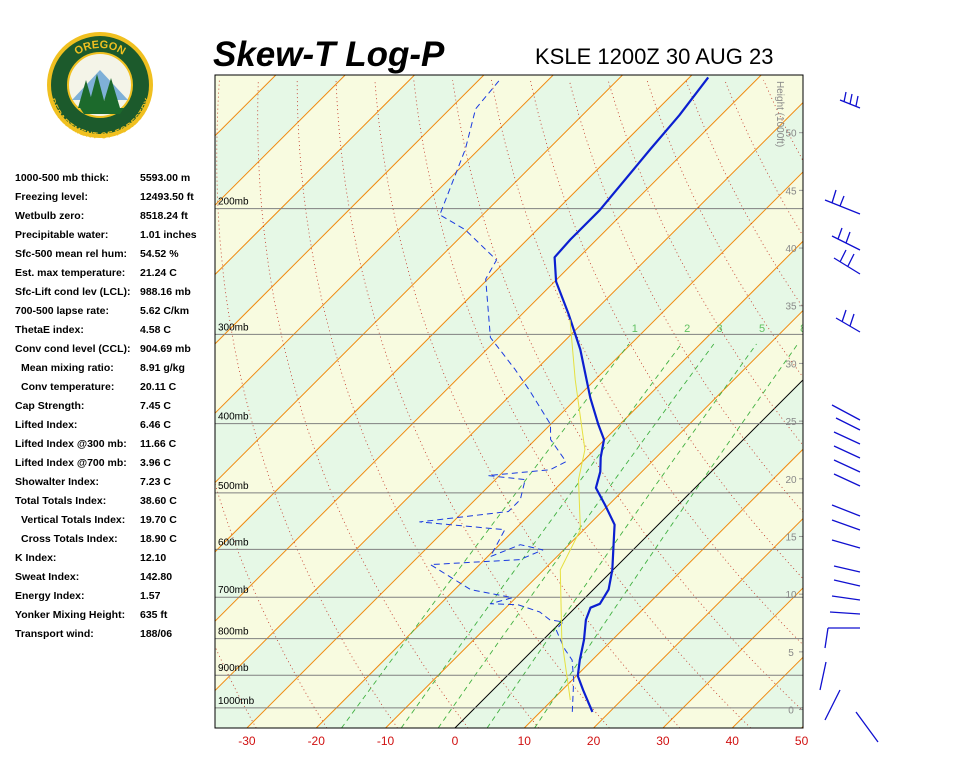 Image resolution: width=960 pixels, height=768 pixels. What do you see at coordinates (71, 253) in the screenshot?
I see `index-label: Sfc-500 mean rel hum:` at bounding box center [71, 253].